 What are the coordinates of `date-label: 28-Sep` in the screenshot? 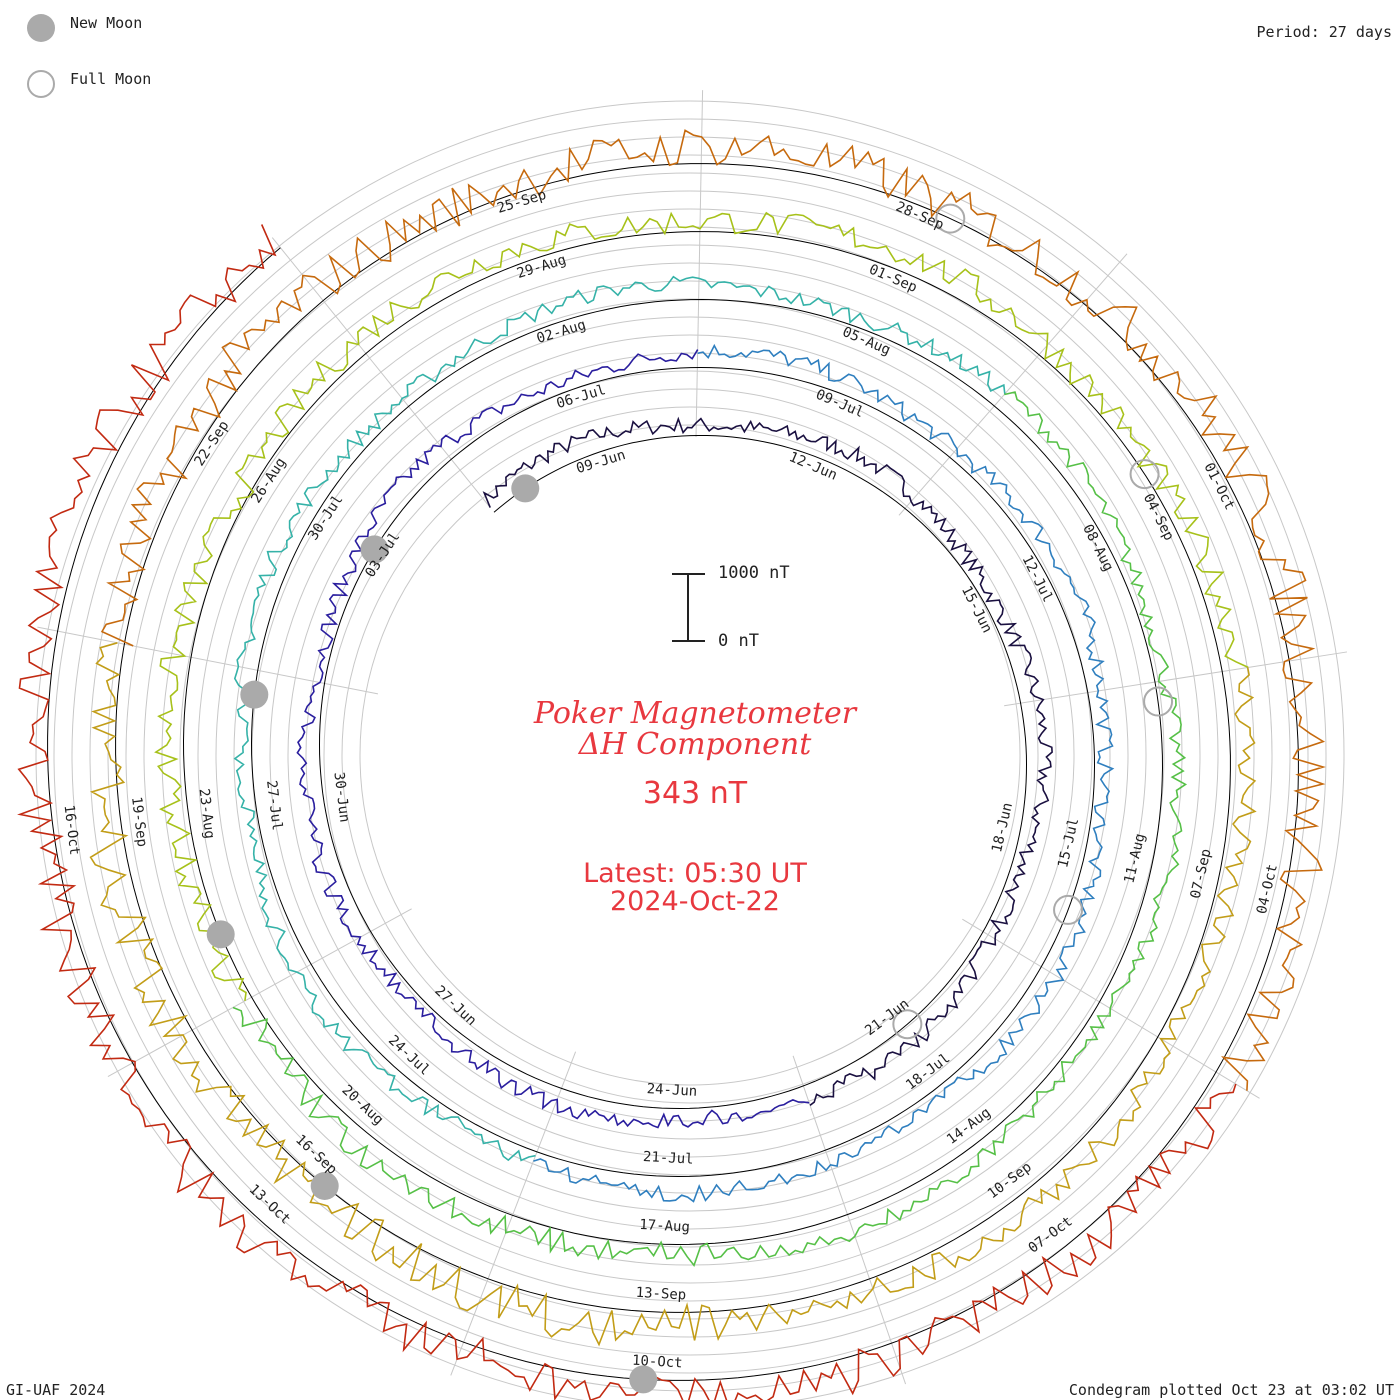 It's located at (919, 216).